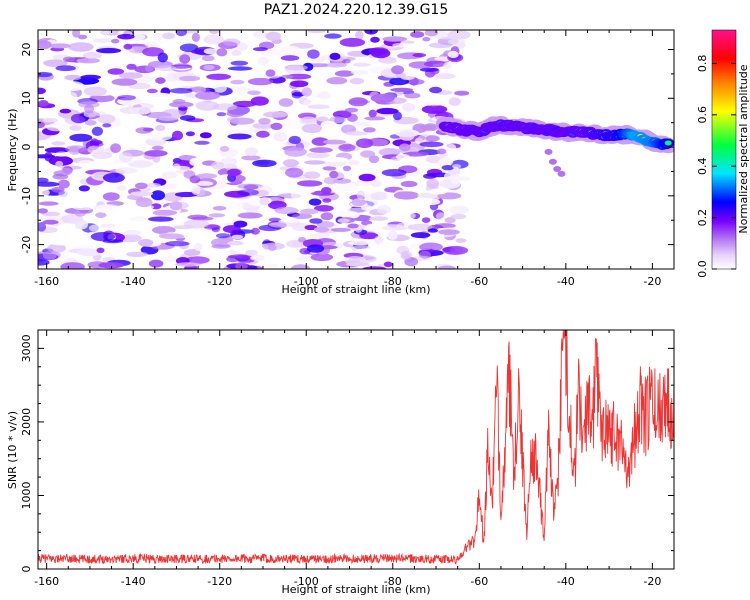 This screenshot has width=750, height=600. What do you see at coordinates (552, 161) in the screenshot?
I see `signal-smear` at bounding box center [552, 161].